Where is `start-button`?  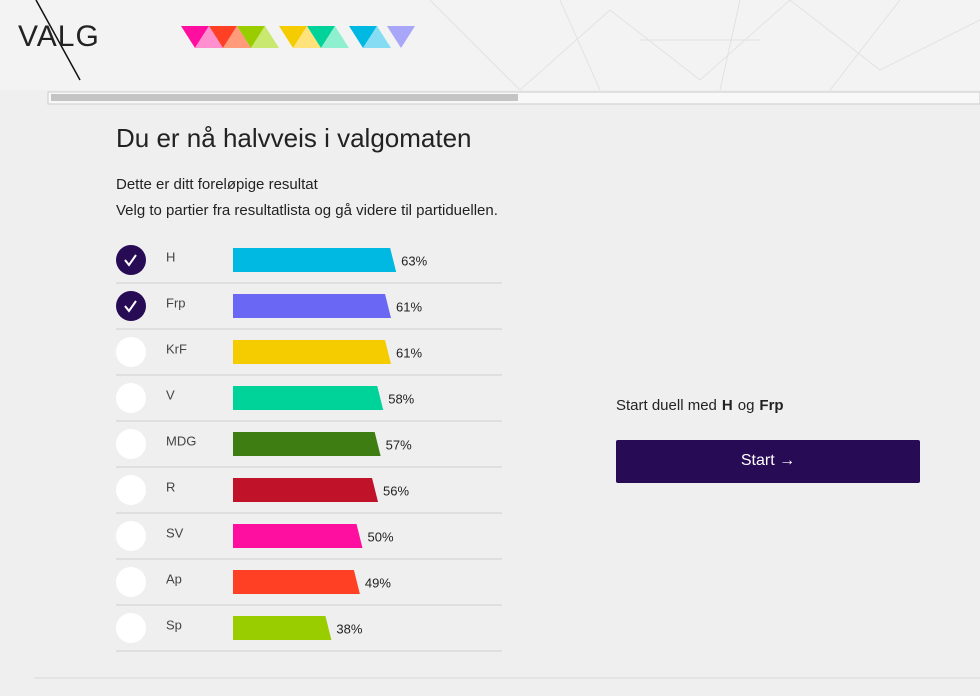
start-button is located at coordinates (768, 461).